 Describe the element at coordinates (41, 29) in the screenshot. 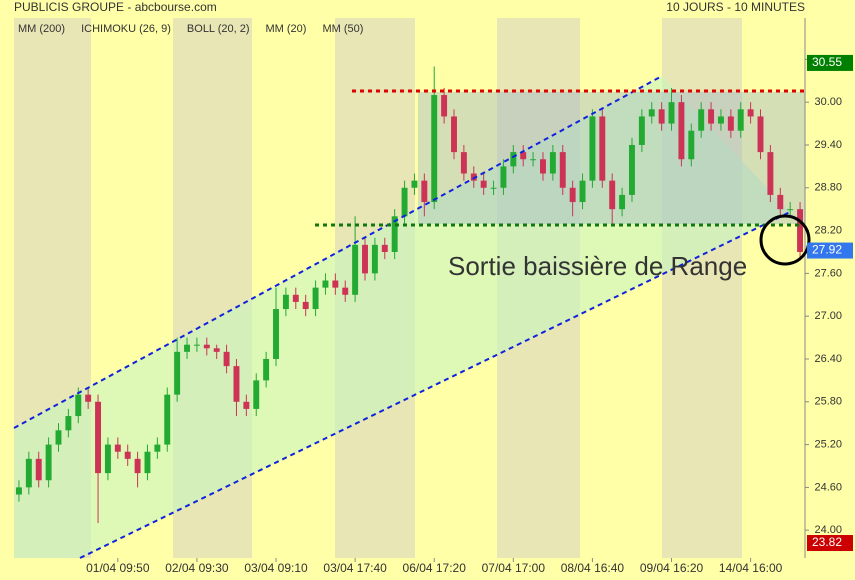

I see `legend-entry: MM (200)` at that location.